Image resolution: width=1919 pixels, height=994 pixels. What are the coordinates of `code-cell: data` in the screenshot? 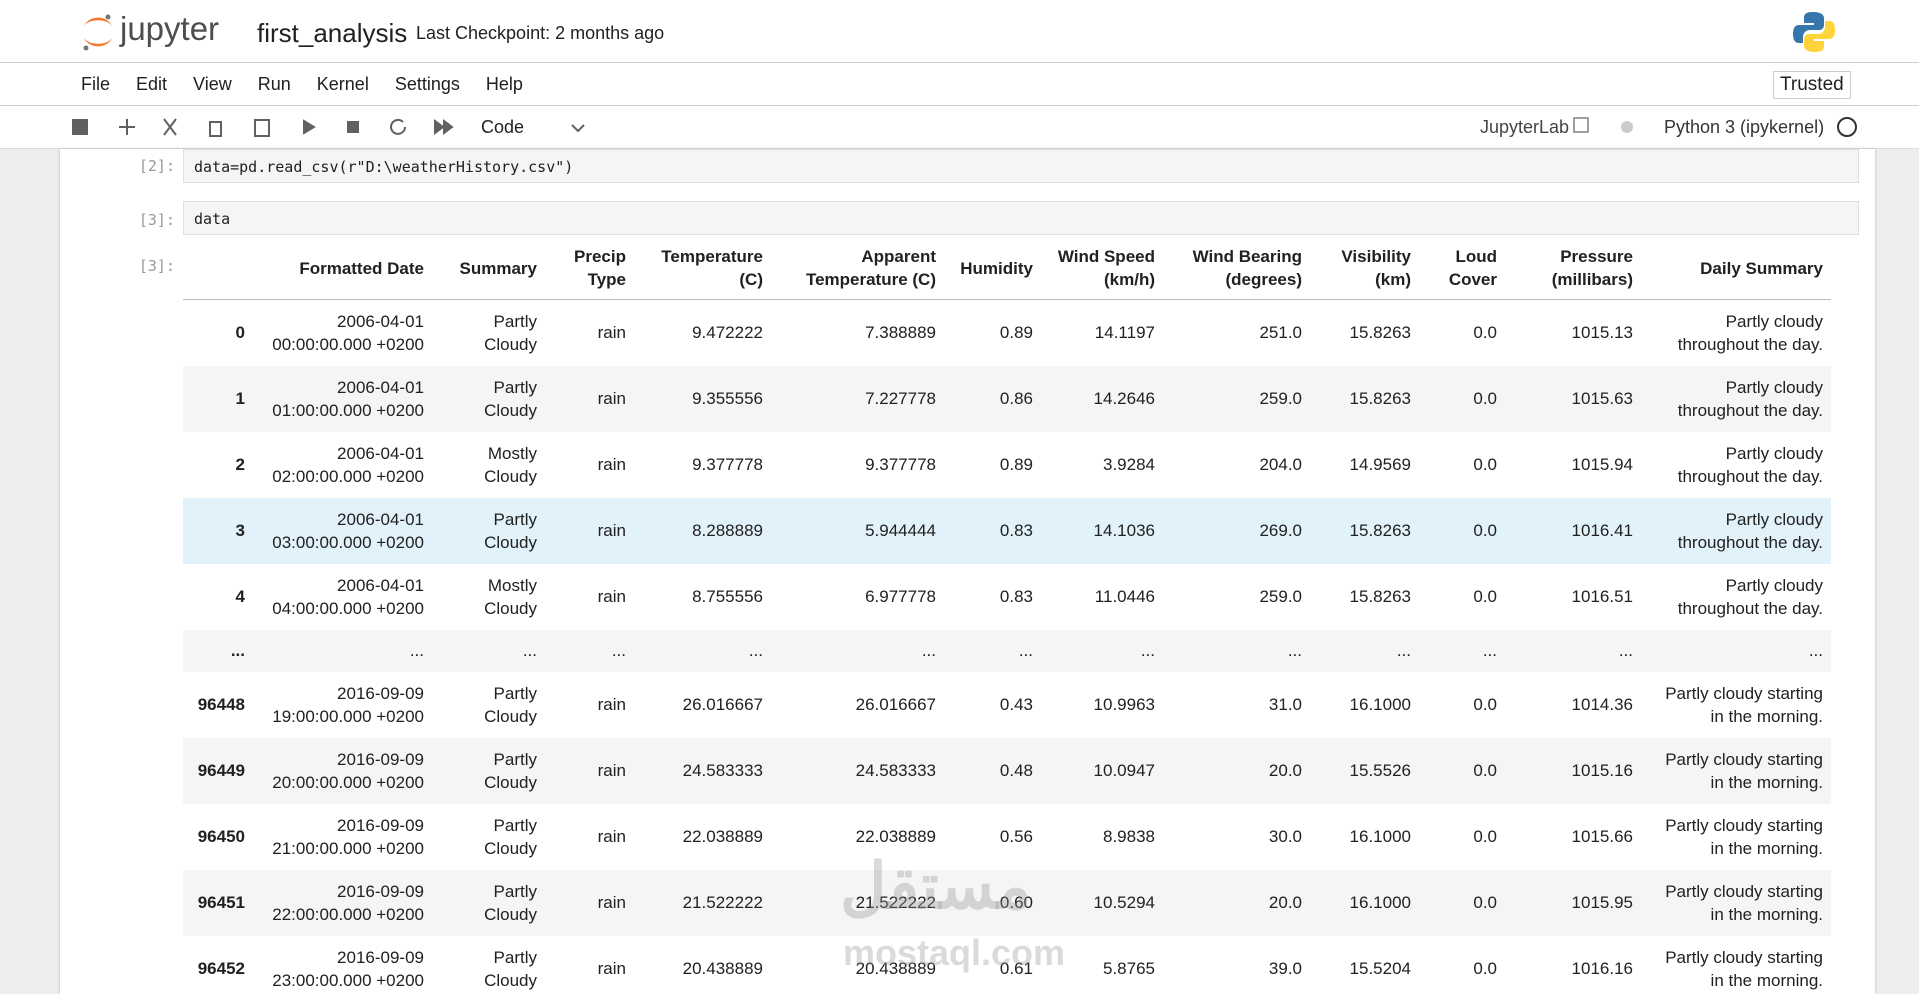 It's located at (1021, 218).